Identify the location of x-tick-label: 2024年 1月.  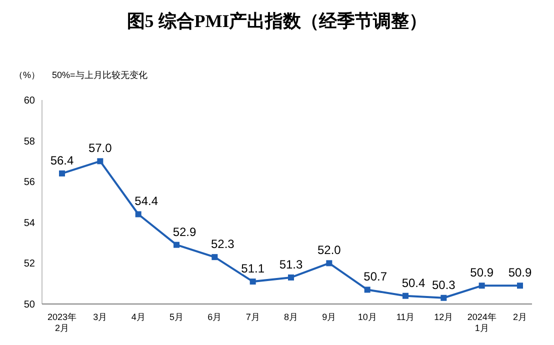
(481, 322).